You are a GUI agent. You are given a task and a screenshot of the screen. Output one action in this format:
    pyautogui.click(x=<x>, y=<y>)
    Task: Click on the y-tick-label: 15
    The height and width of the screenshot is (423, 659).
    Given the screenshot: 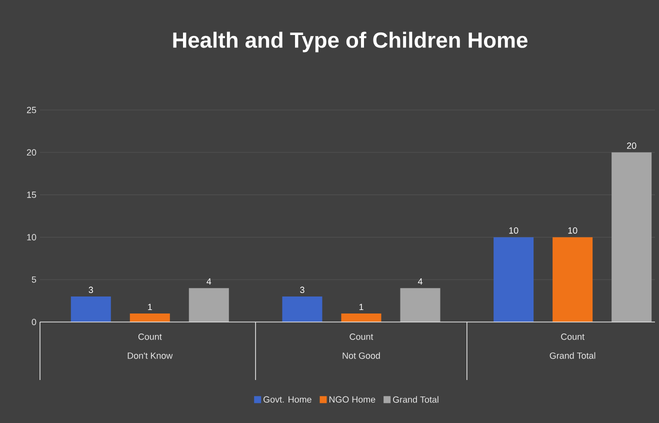 What is the action you would take?
    pyautogui.click(x=31, y=195)
    